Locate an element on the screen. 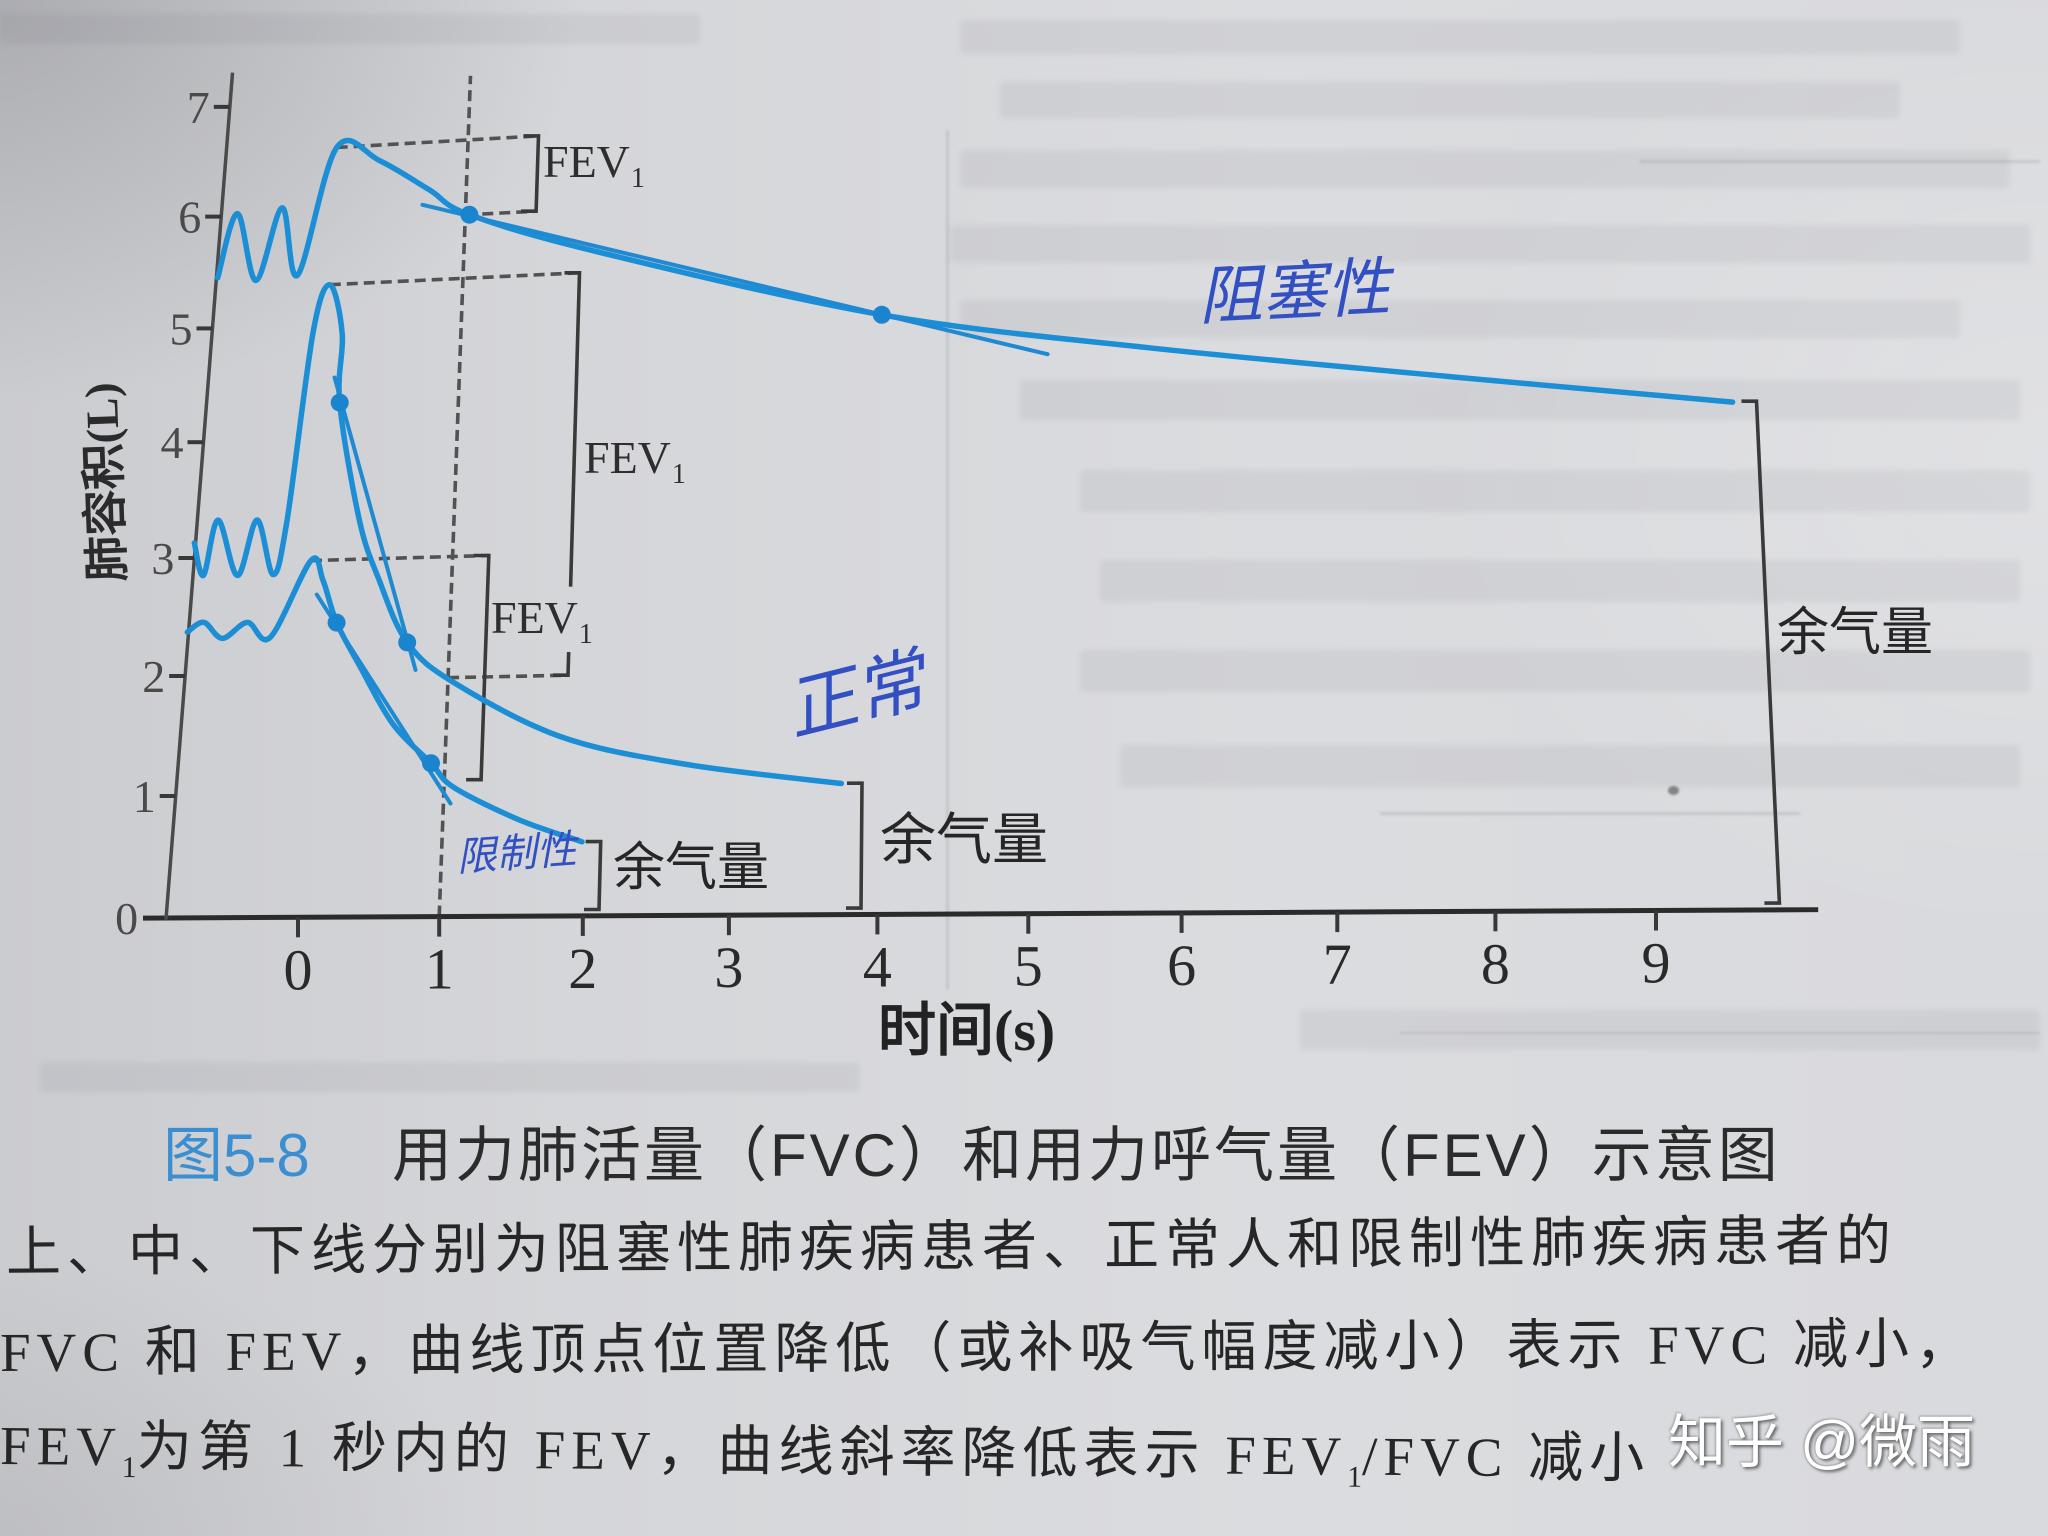 Image resolution: width=2048 pixels, height=1536 pixels. fev1-label-restrictive: FEV1 is located at coordinates (542, 620).